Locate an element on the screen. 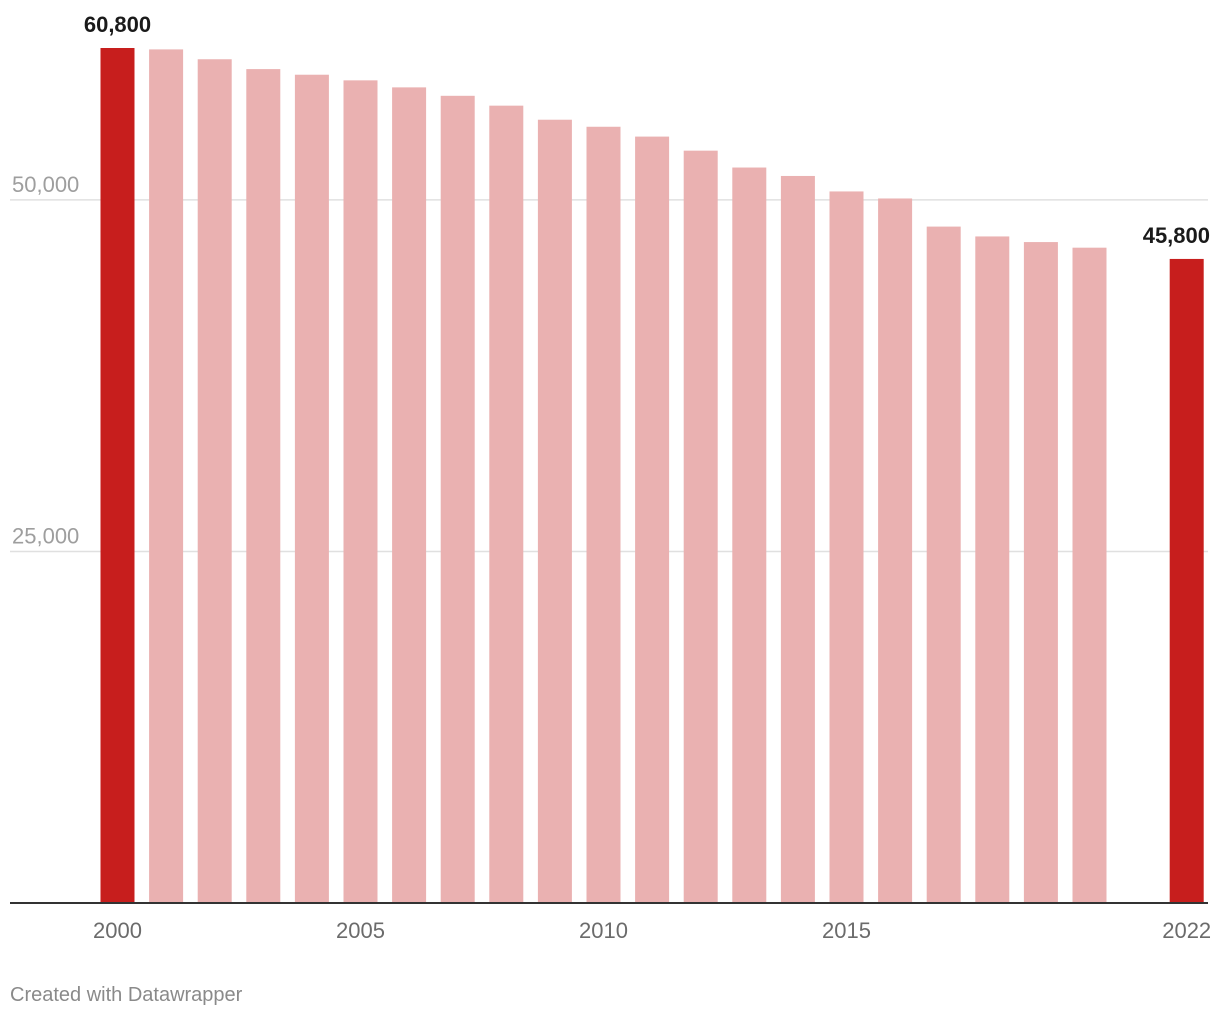 This screenshot has height=1020, width=1220. bar-2002 is located at coordinates (214, 481).